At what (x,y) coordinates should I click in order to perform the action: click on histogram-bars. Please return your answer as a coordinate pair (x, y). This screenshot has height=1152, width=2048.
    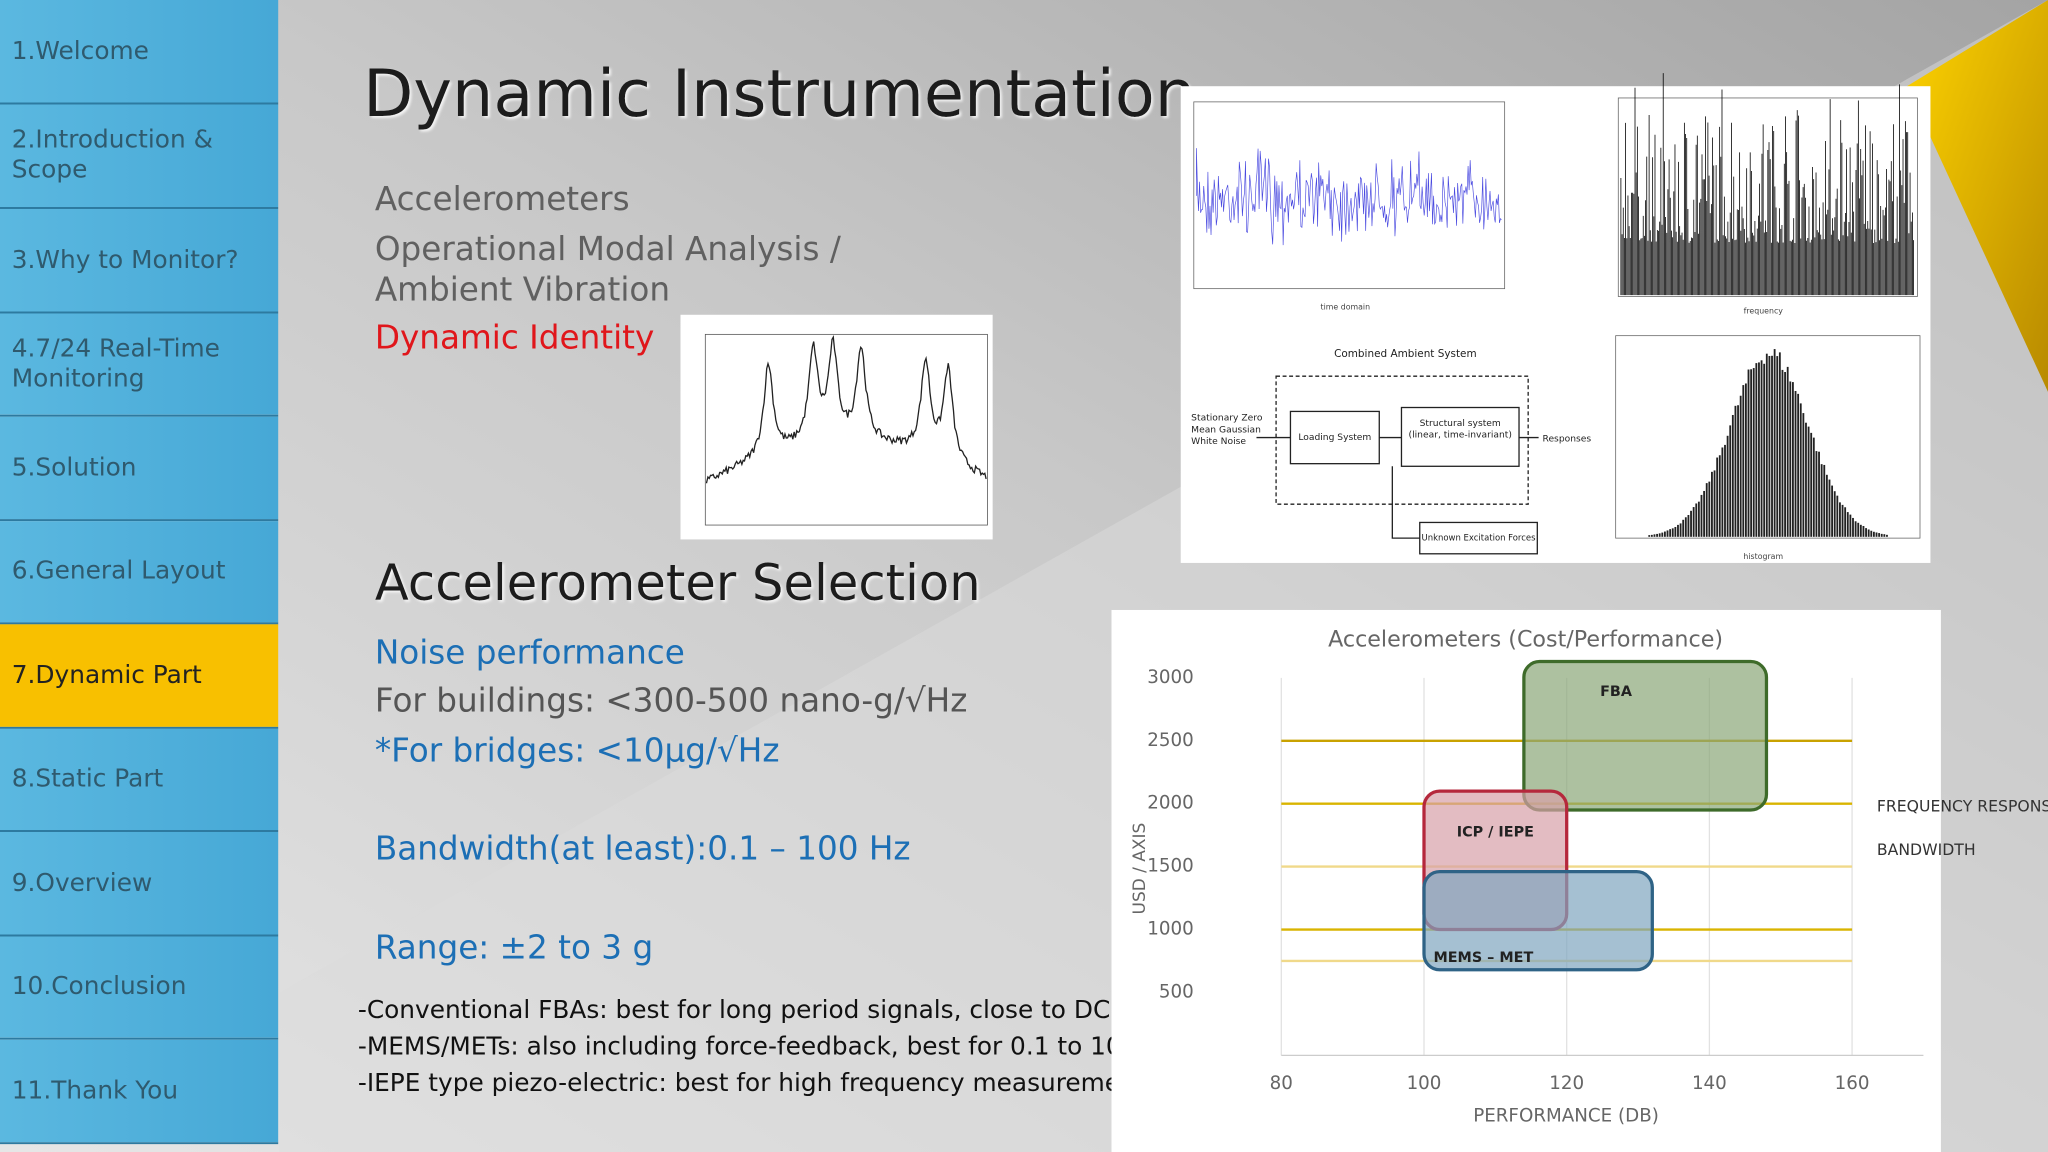
    Looking at the image, I should click on (1768, 443).